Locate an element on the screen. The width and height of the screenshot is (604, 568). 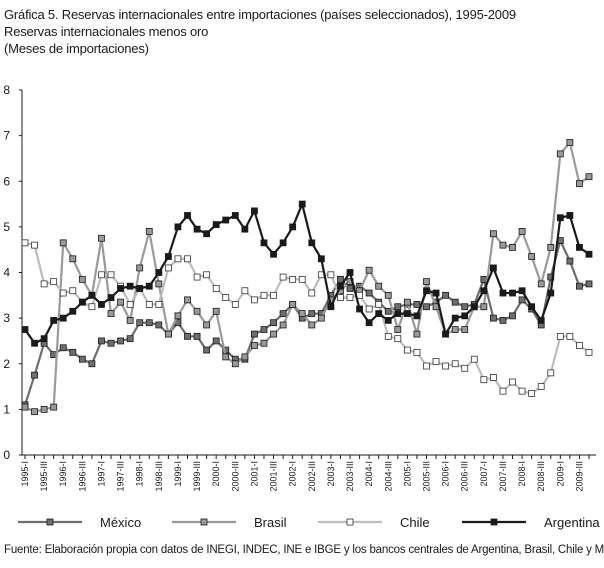
x-tick-label: 1998-III is located at coordinates (159, 476).